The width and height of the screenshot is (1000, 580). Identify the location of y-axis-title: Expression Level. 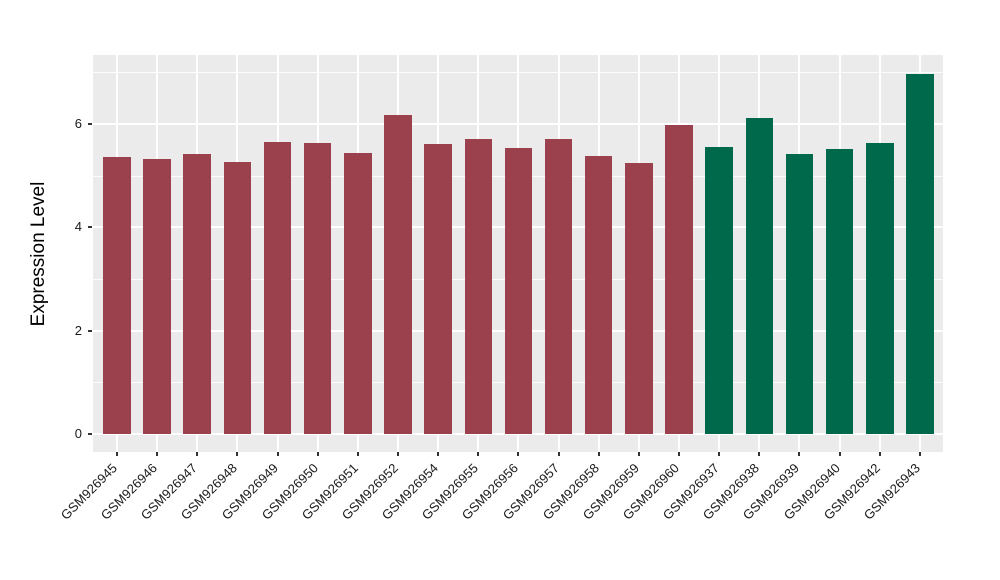
(38, 253).